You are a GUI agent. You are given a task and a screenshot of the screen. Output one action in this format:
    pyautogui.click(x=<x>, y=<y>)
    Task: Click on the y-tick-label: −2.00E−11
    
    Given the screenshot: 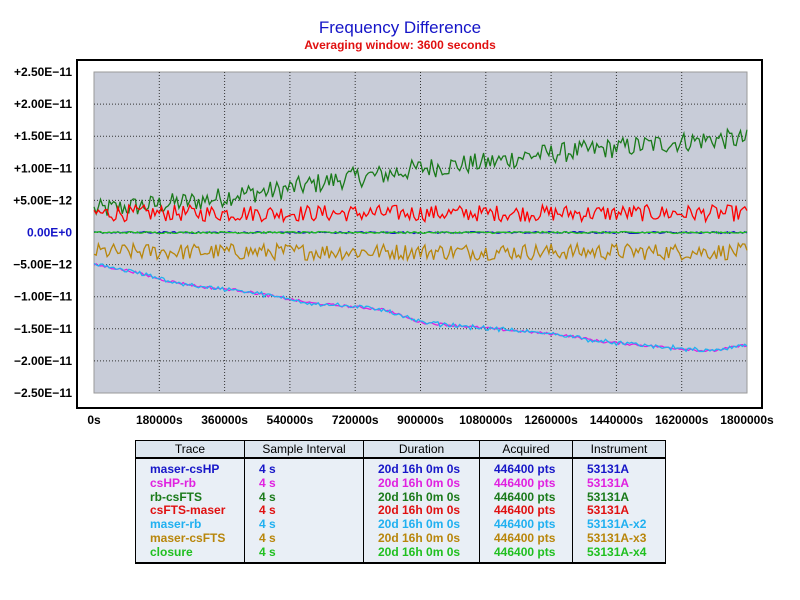 What is the action you would take?
    pyautogui.click(x=43, y=361)
    